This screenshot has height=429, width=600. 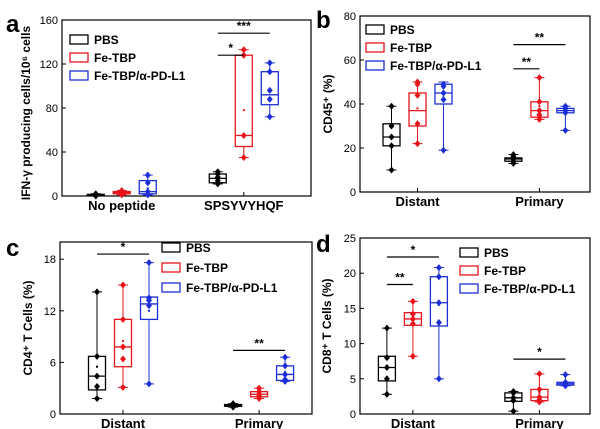 What do you see at coordinates (353, 380) in the screenshot?
I see `y-tick-label: 5` at bounding box center [353, 380].